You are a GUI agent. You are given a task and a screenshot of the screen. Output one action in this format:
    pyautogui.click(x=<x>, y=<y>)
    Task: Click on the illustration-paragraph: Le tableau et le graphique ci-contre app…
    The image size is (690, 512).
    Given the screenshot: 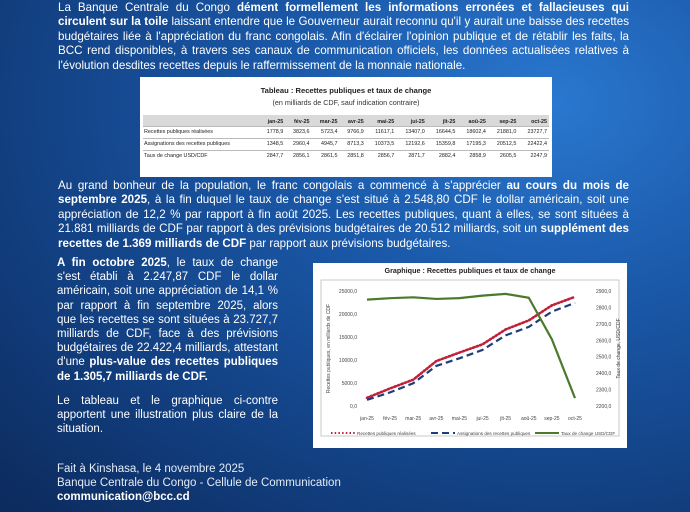 What is the action you would take?
    pyautogui.click(x=167, y=415)
    